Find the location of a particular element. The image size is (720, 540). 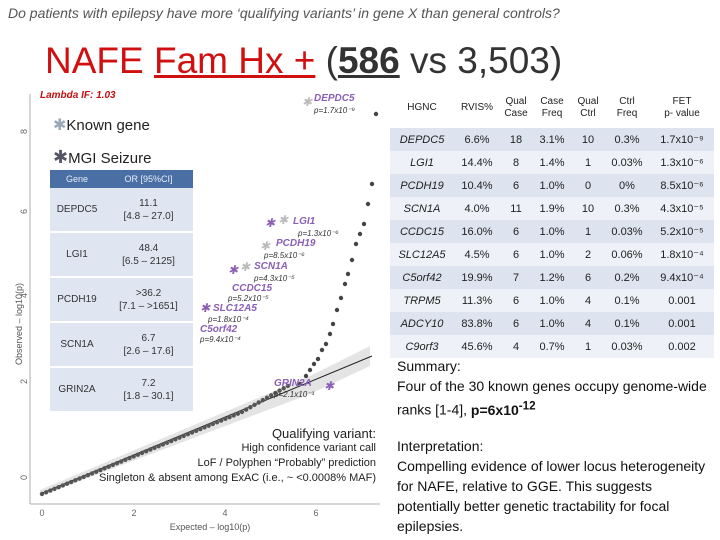

or-row: DEPDC5 11.1 [4.8 – 27.0] is located at coordinates (121, 210).